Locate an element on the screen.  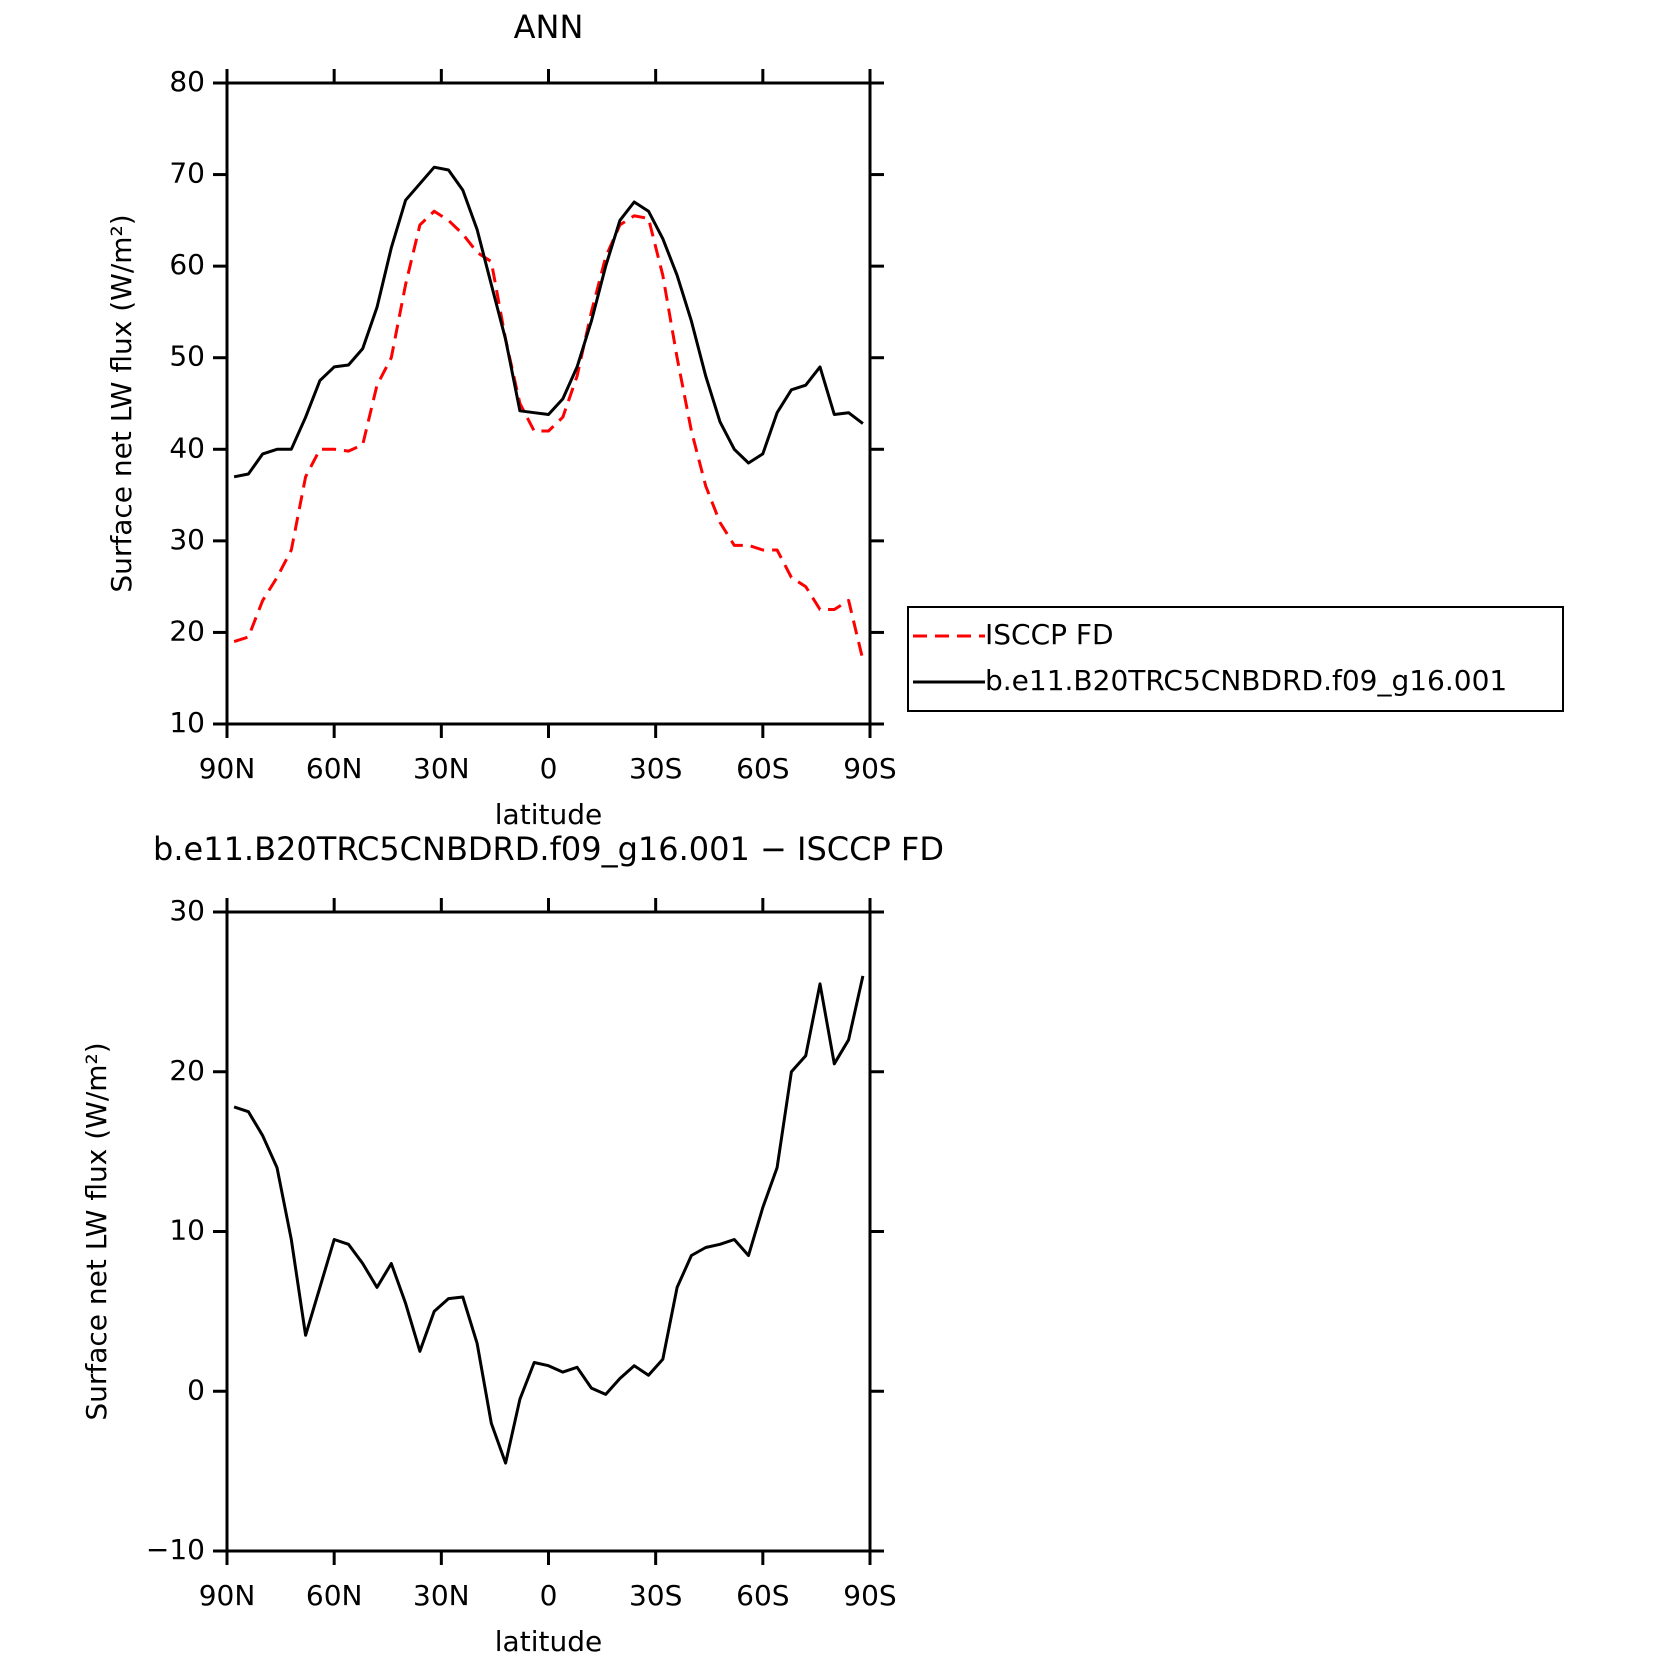
y-tick-label: 50 is located at coordinates (187, 356).